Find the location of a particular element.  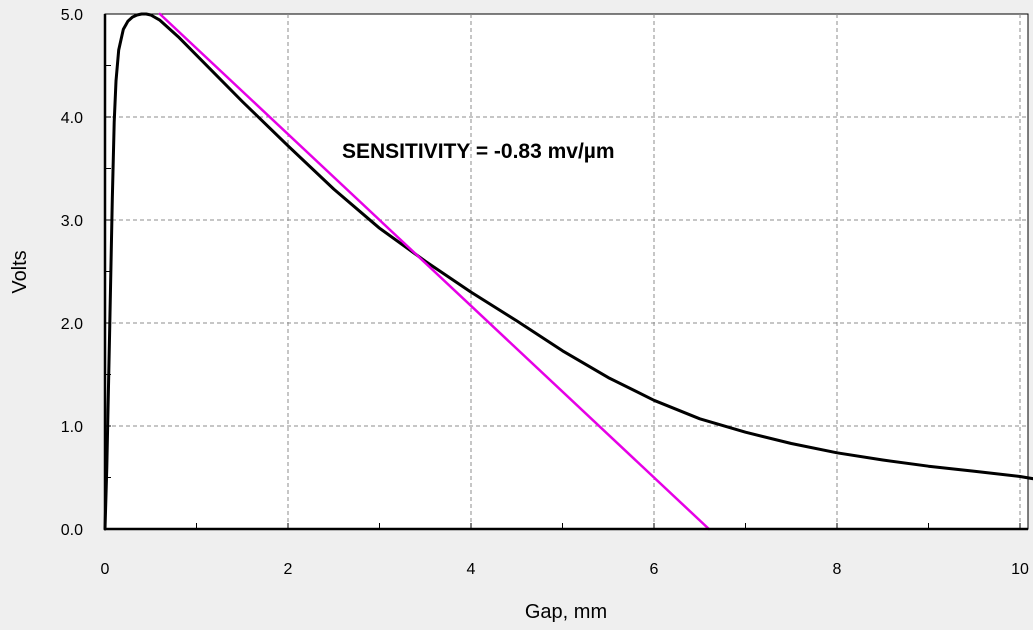

x-tick-label: 4 is located at coordinates (471, 569).